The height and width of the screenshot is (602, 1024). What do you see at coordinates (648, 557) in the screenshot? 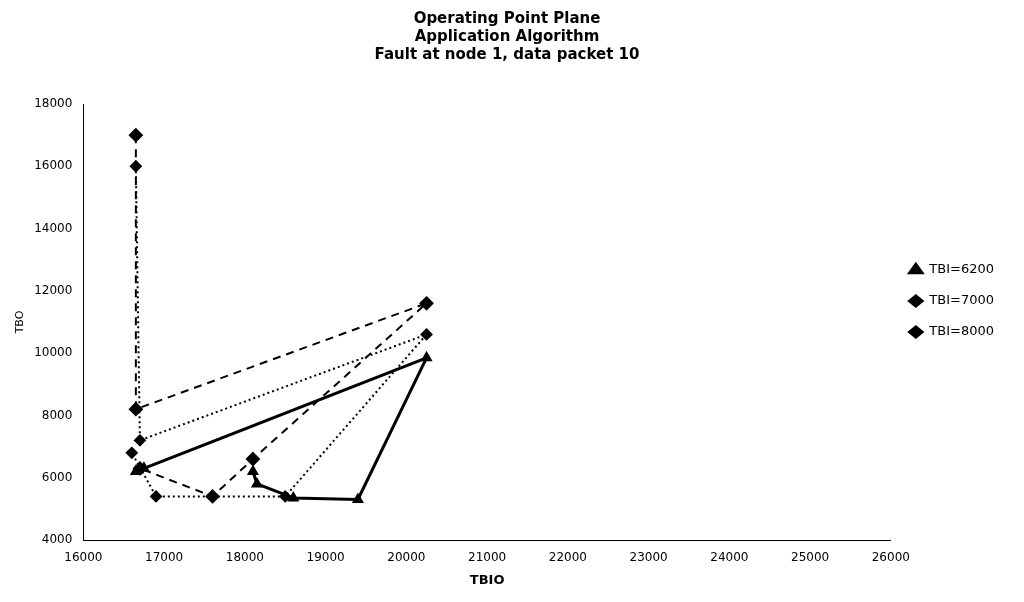
I see `x-tick-label: 23000` at bounding box center [648, 557].